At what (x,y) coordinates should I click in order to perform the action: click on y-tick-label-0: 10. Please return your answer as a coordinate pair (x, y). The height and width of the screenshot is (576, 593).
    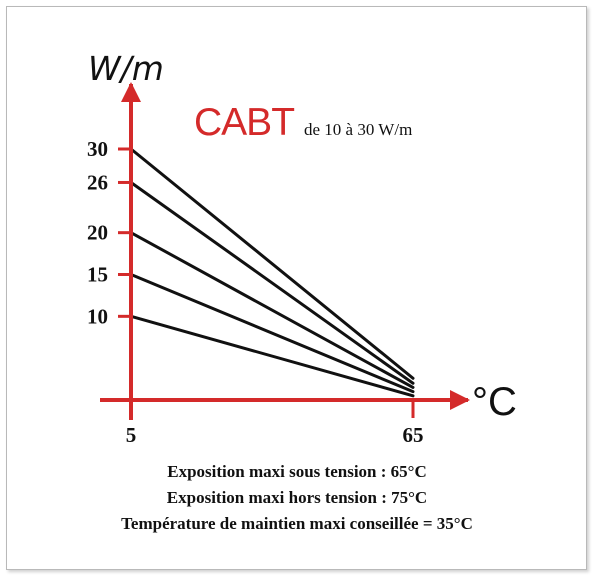
    Looking at the image, I should click on (97, 316).